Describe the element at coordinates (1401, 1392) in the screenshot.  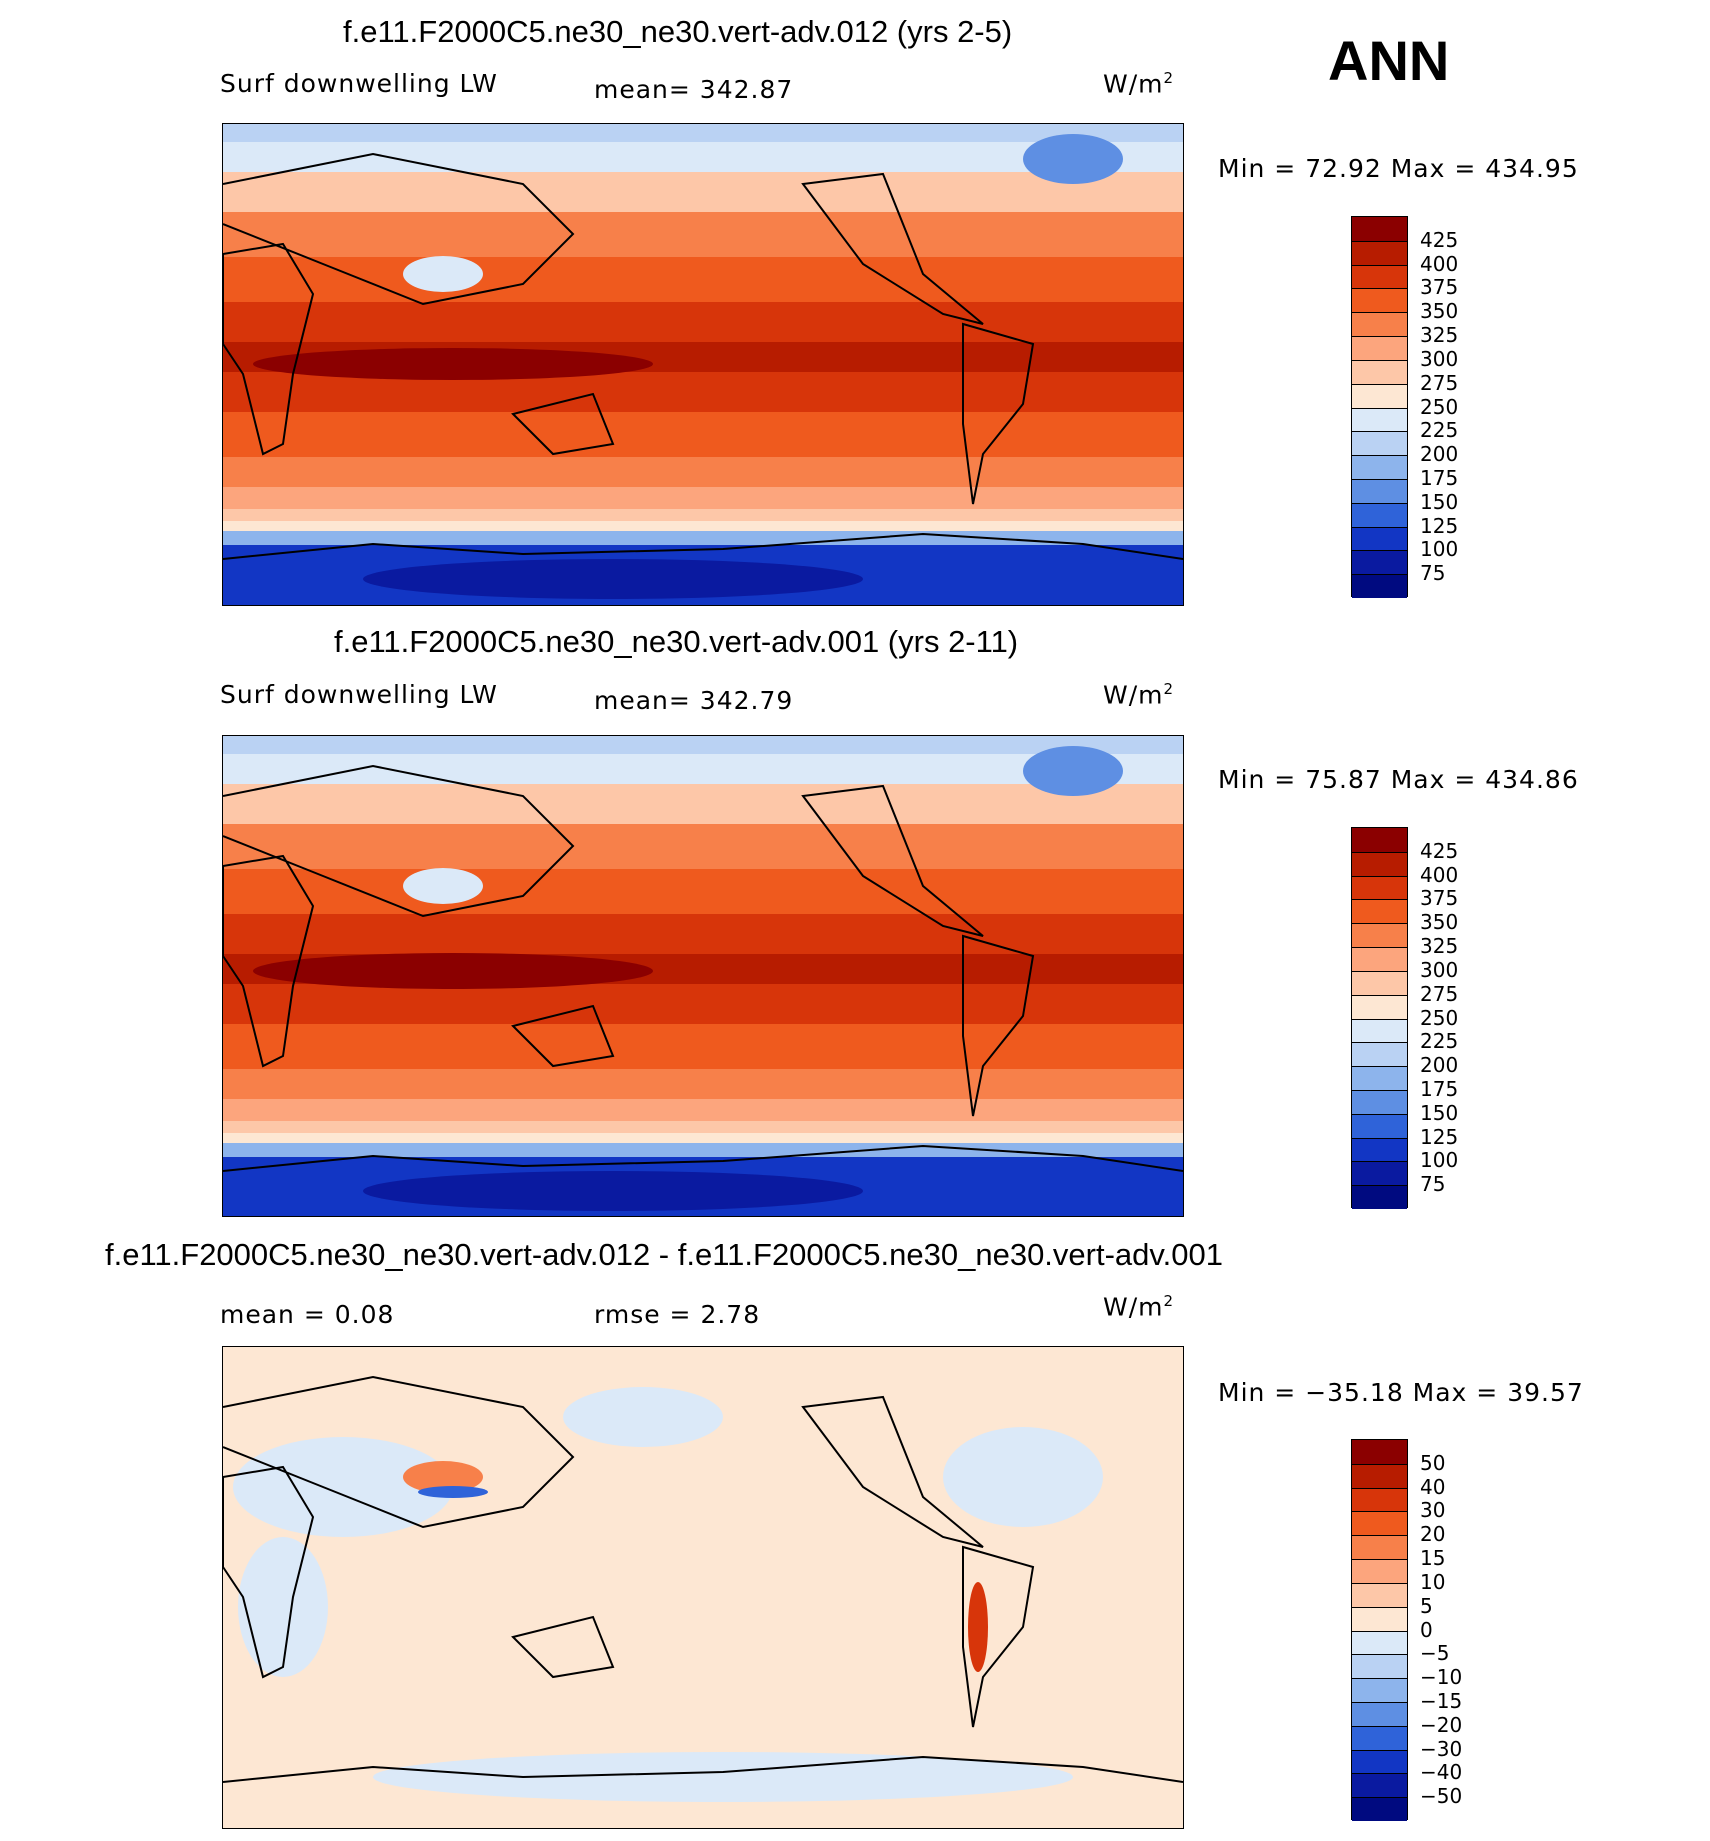
I see `panel-3-minmax: Min = −35.18 Max = 39.57` at that location.